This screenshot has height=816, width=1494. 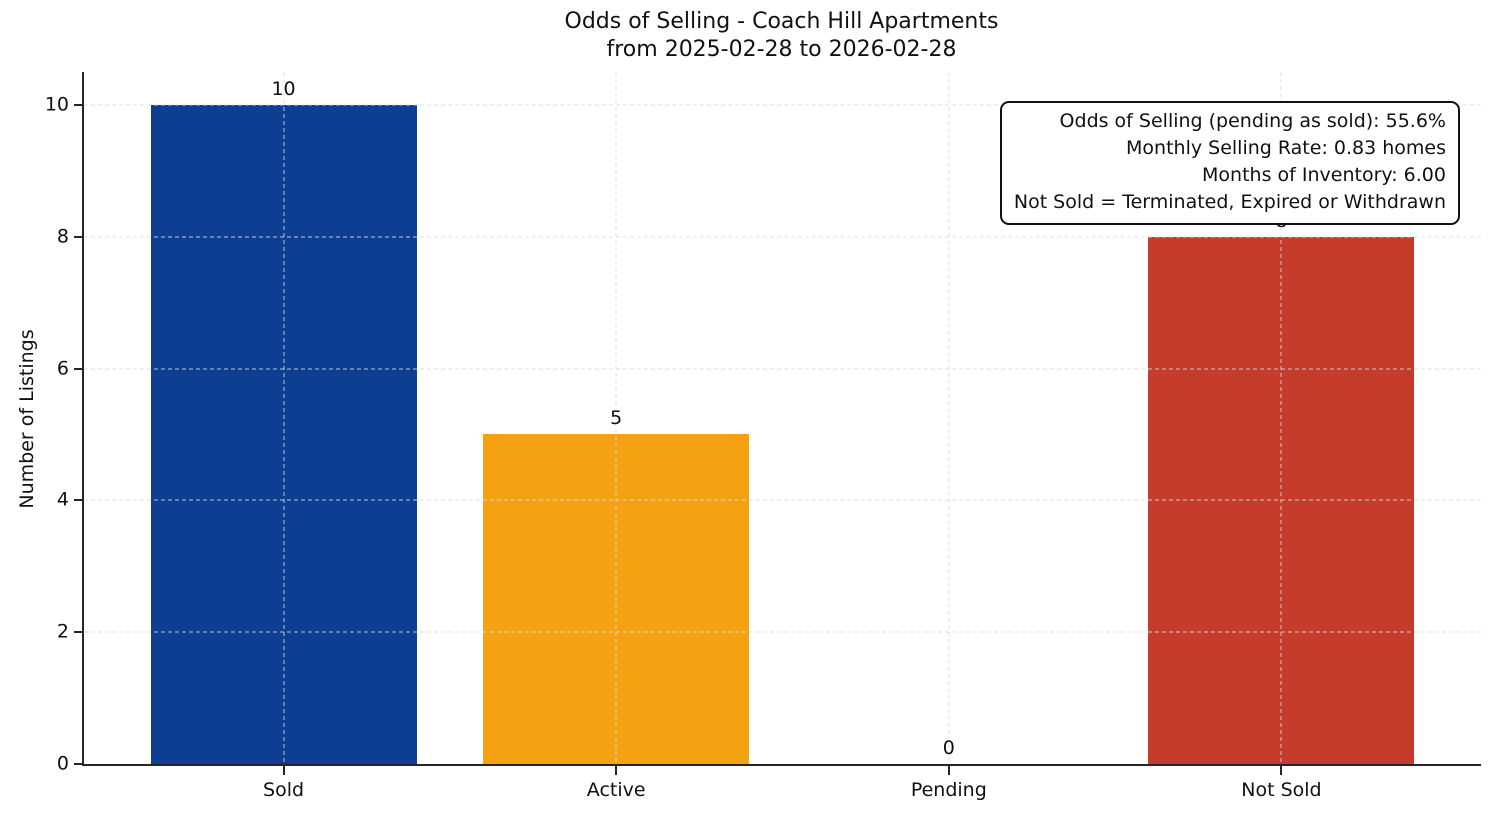 I want to click on bar-value-label: 10, so click(x=283, y=88).